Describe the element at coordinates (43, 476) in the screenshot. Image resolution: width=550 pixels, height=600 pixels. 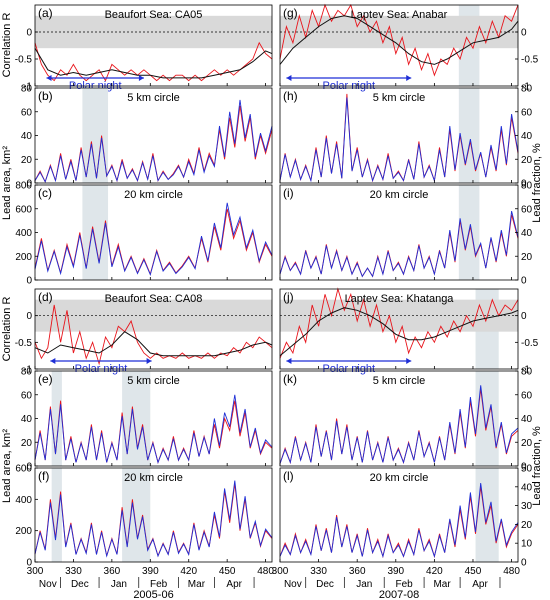
I see `panel-label: (f)` at that location.